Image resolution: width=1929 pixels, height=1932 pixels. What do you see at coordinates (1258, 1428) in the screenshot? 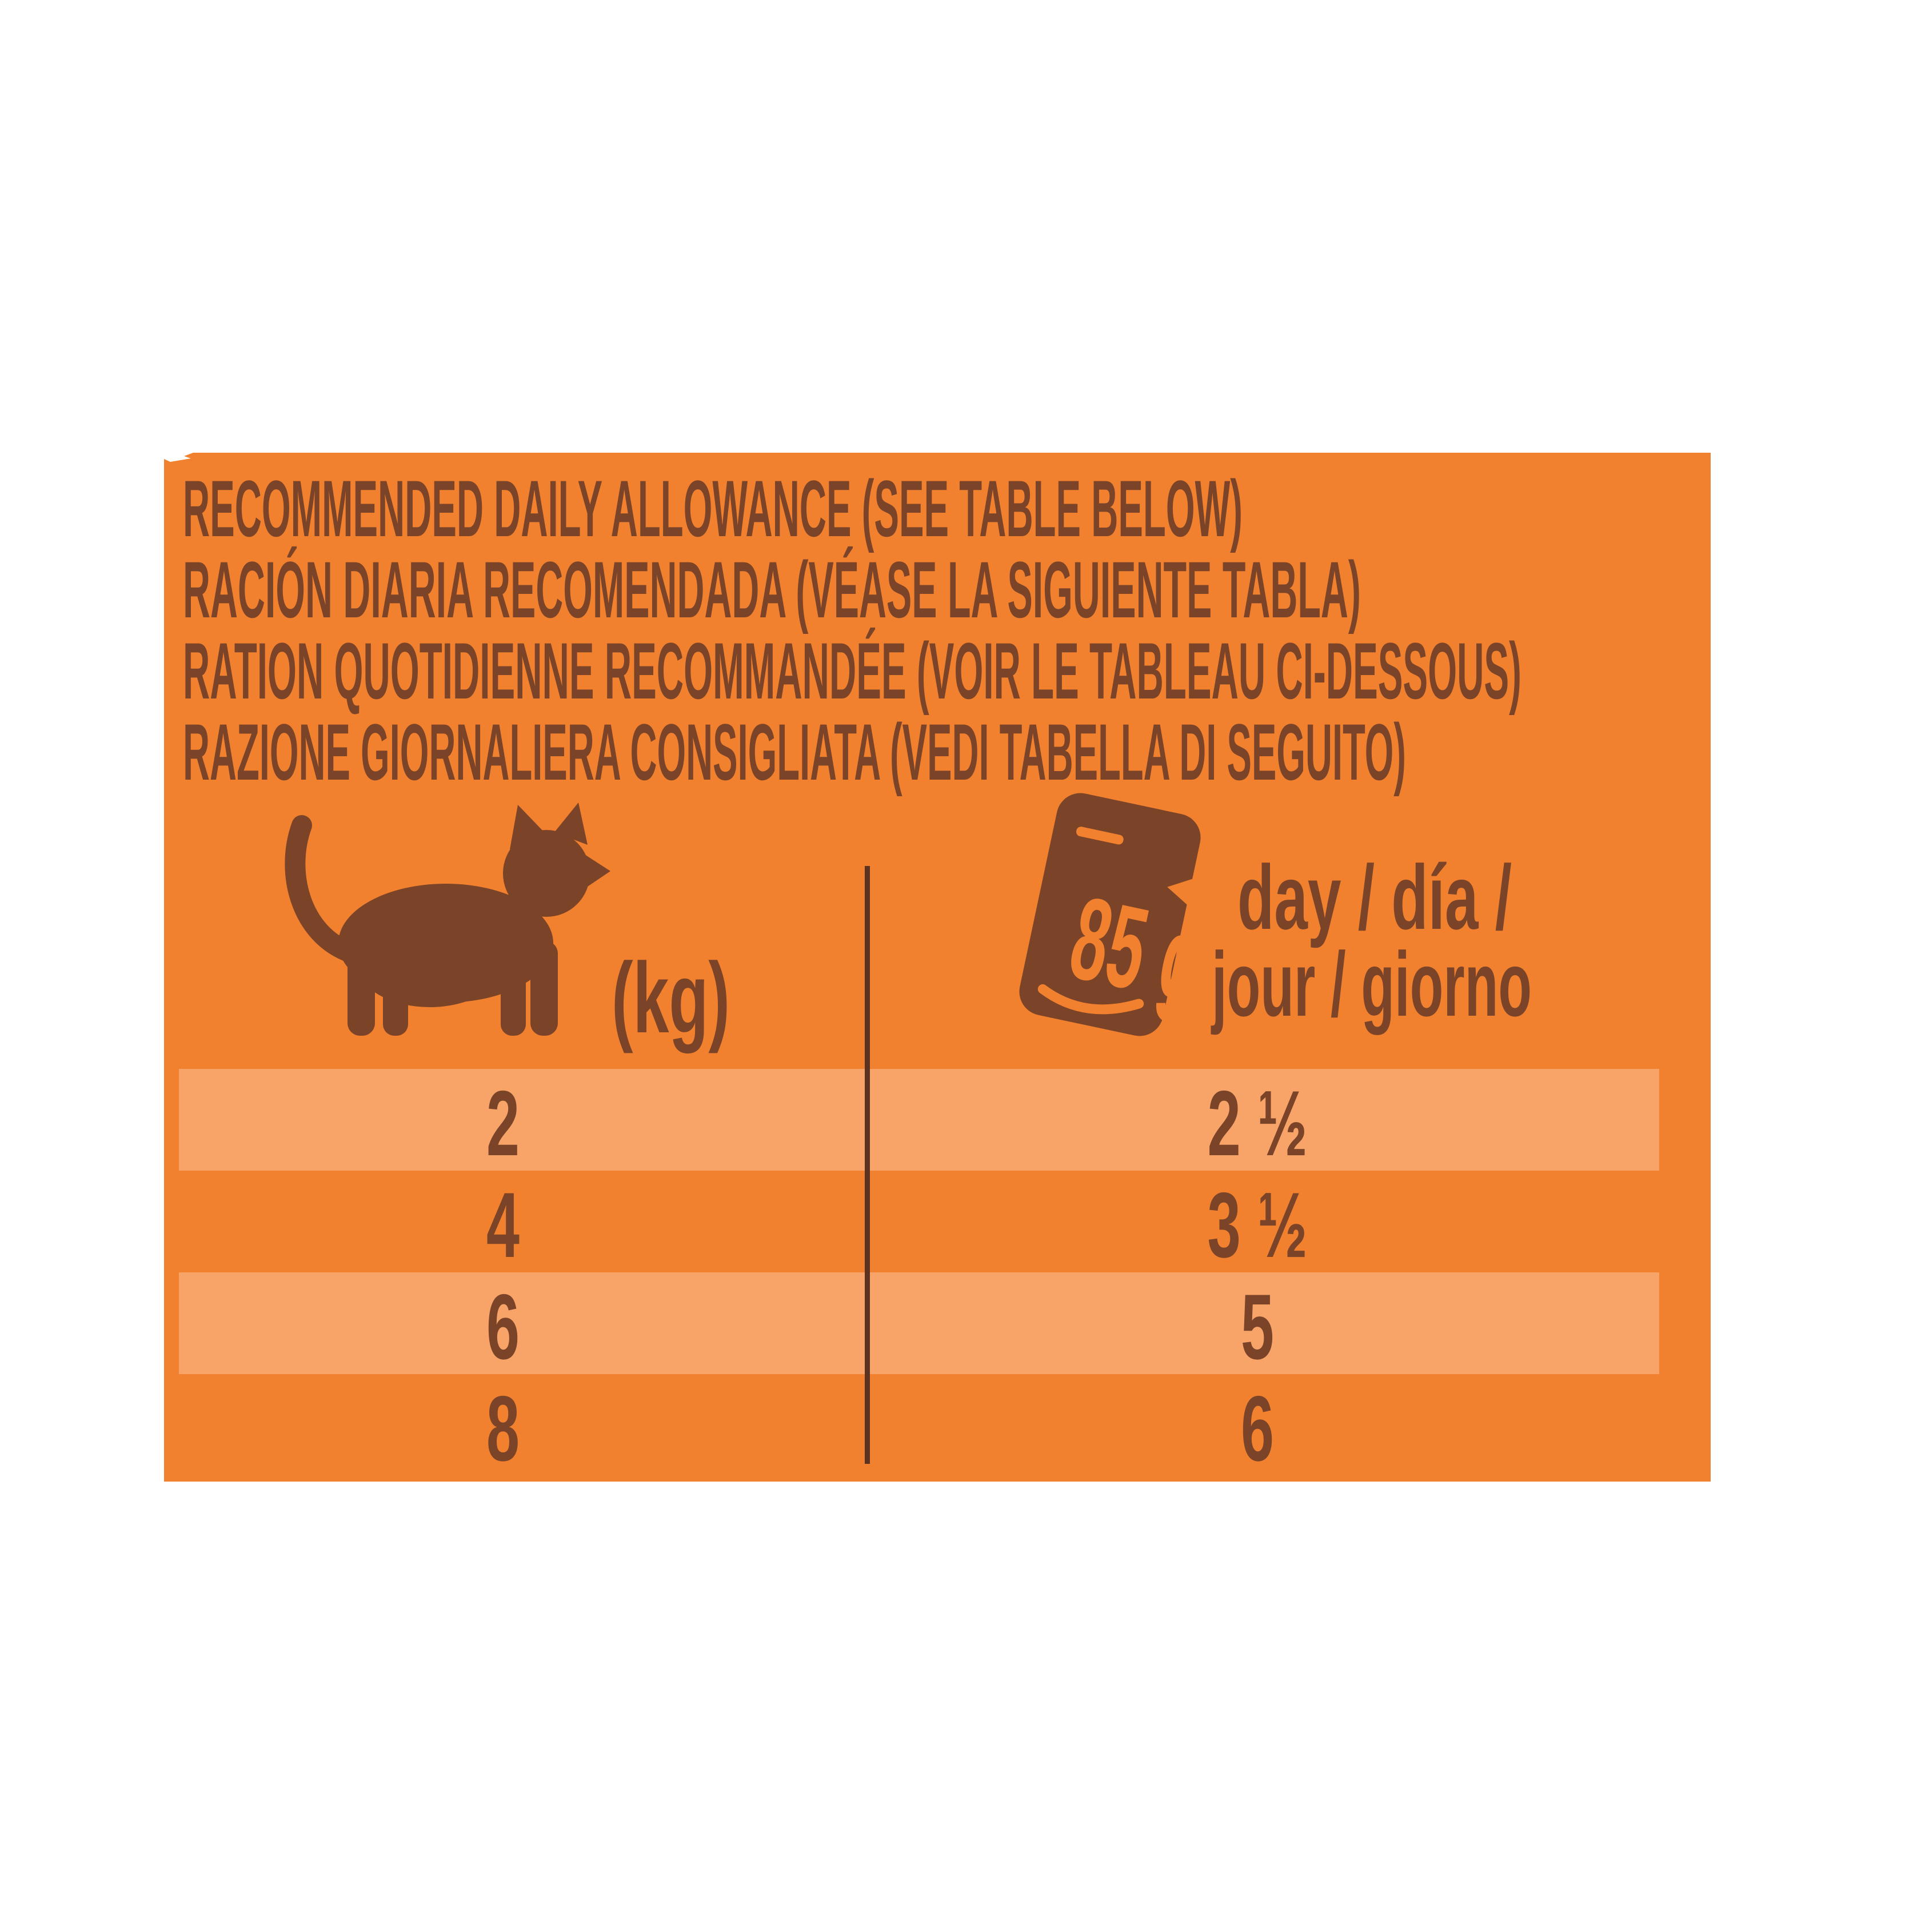
I see `portion-value: 6` at bounding box center [1258, 1428].